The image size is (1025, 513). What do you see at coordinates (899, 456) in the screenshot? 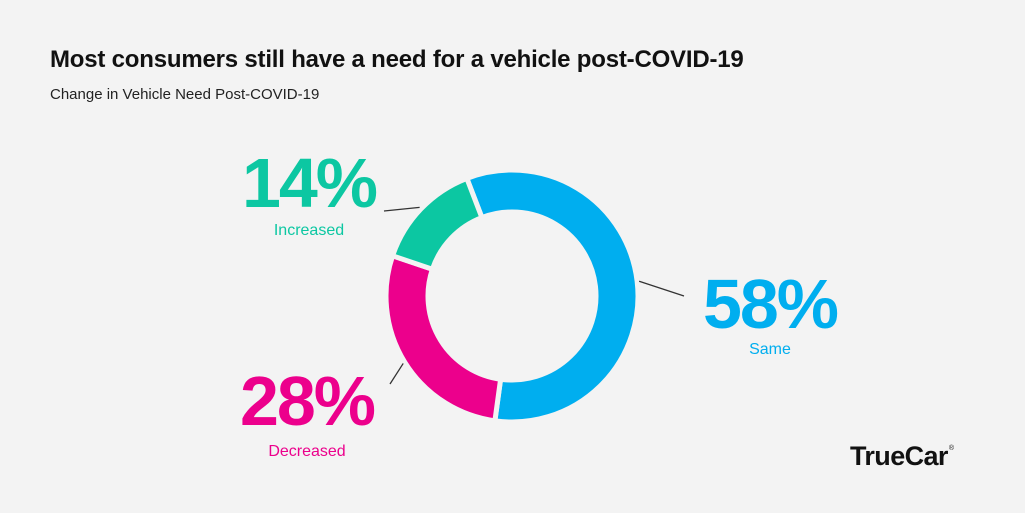
I see `logo-text: TrueCar` at bounding box center [899, 456].